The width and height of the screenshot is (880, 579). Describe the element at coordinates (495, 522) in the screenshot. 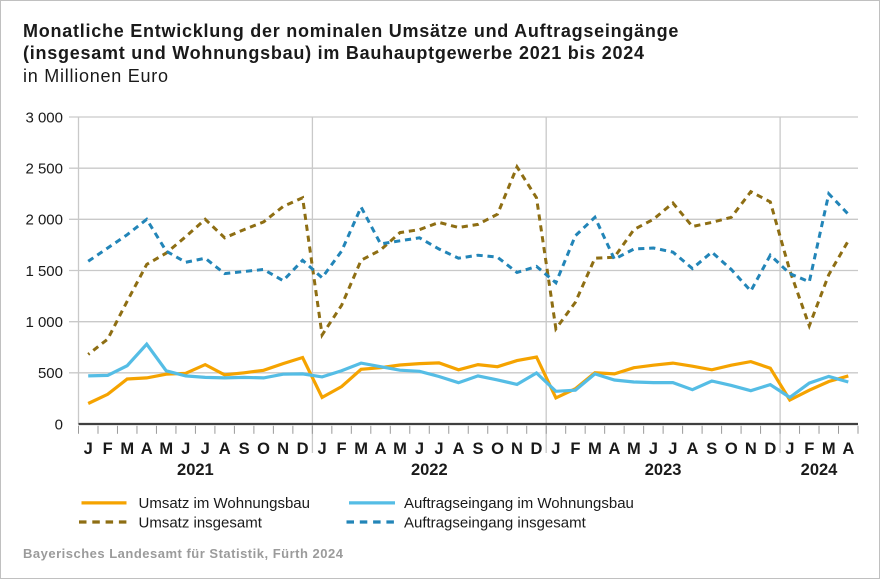

I see `svg-text: Auftragseingang insgesamt` at that location.